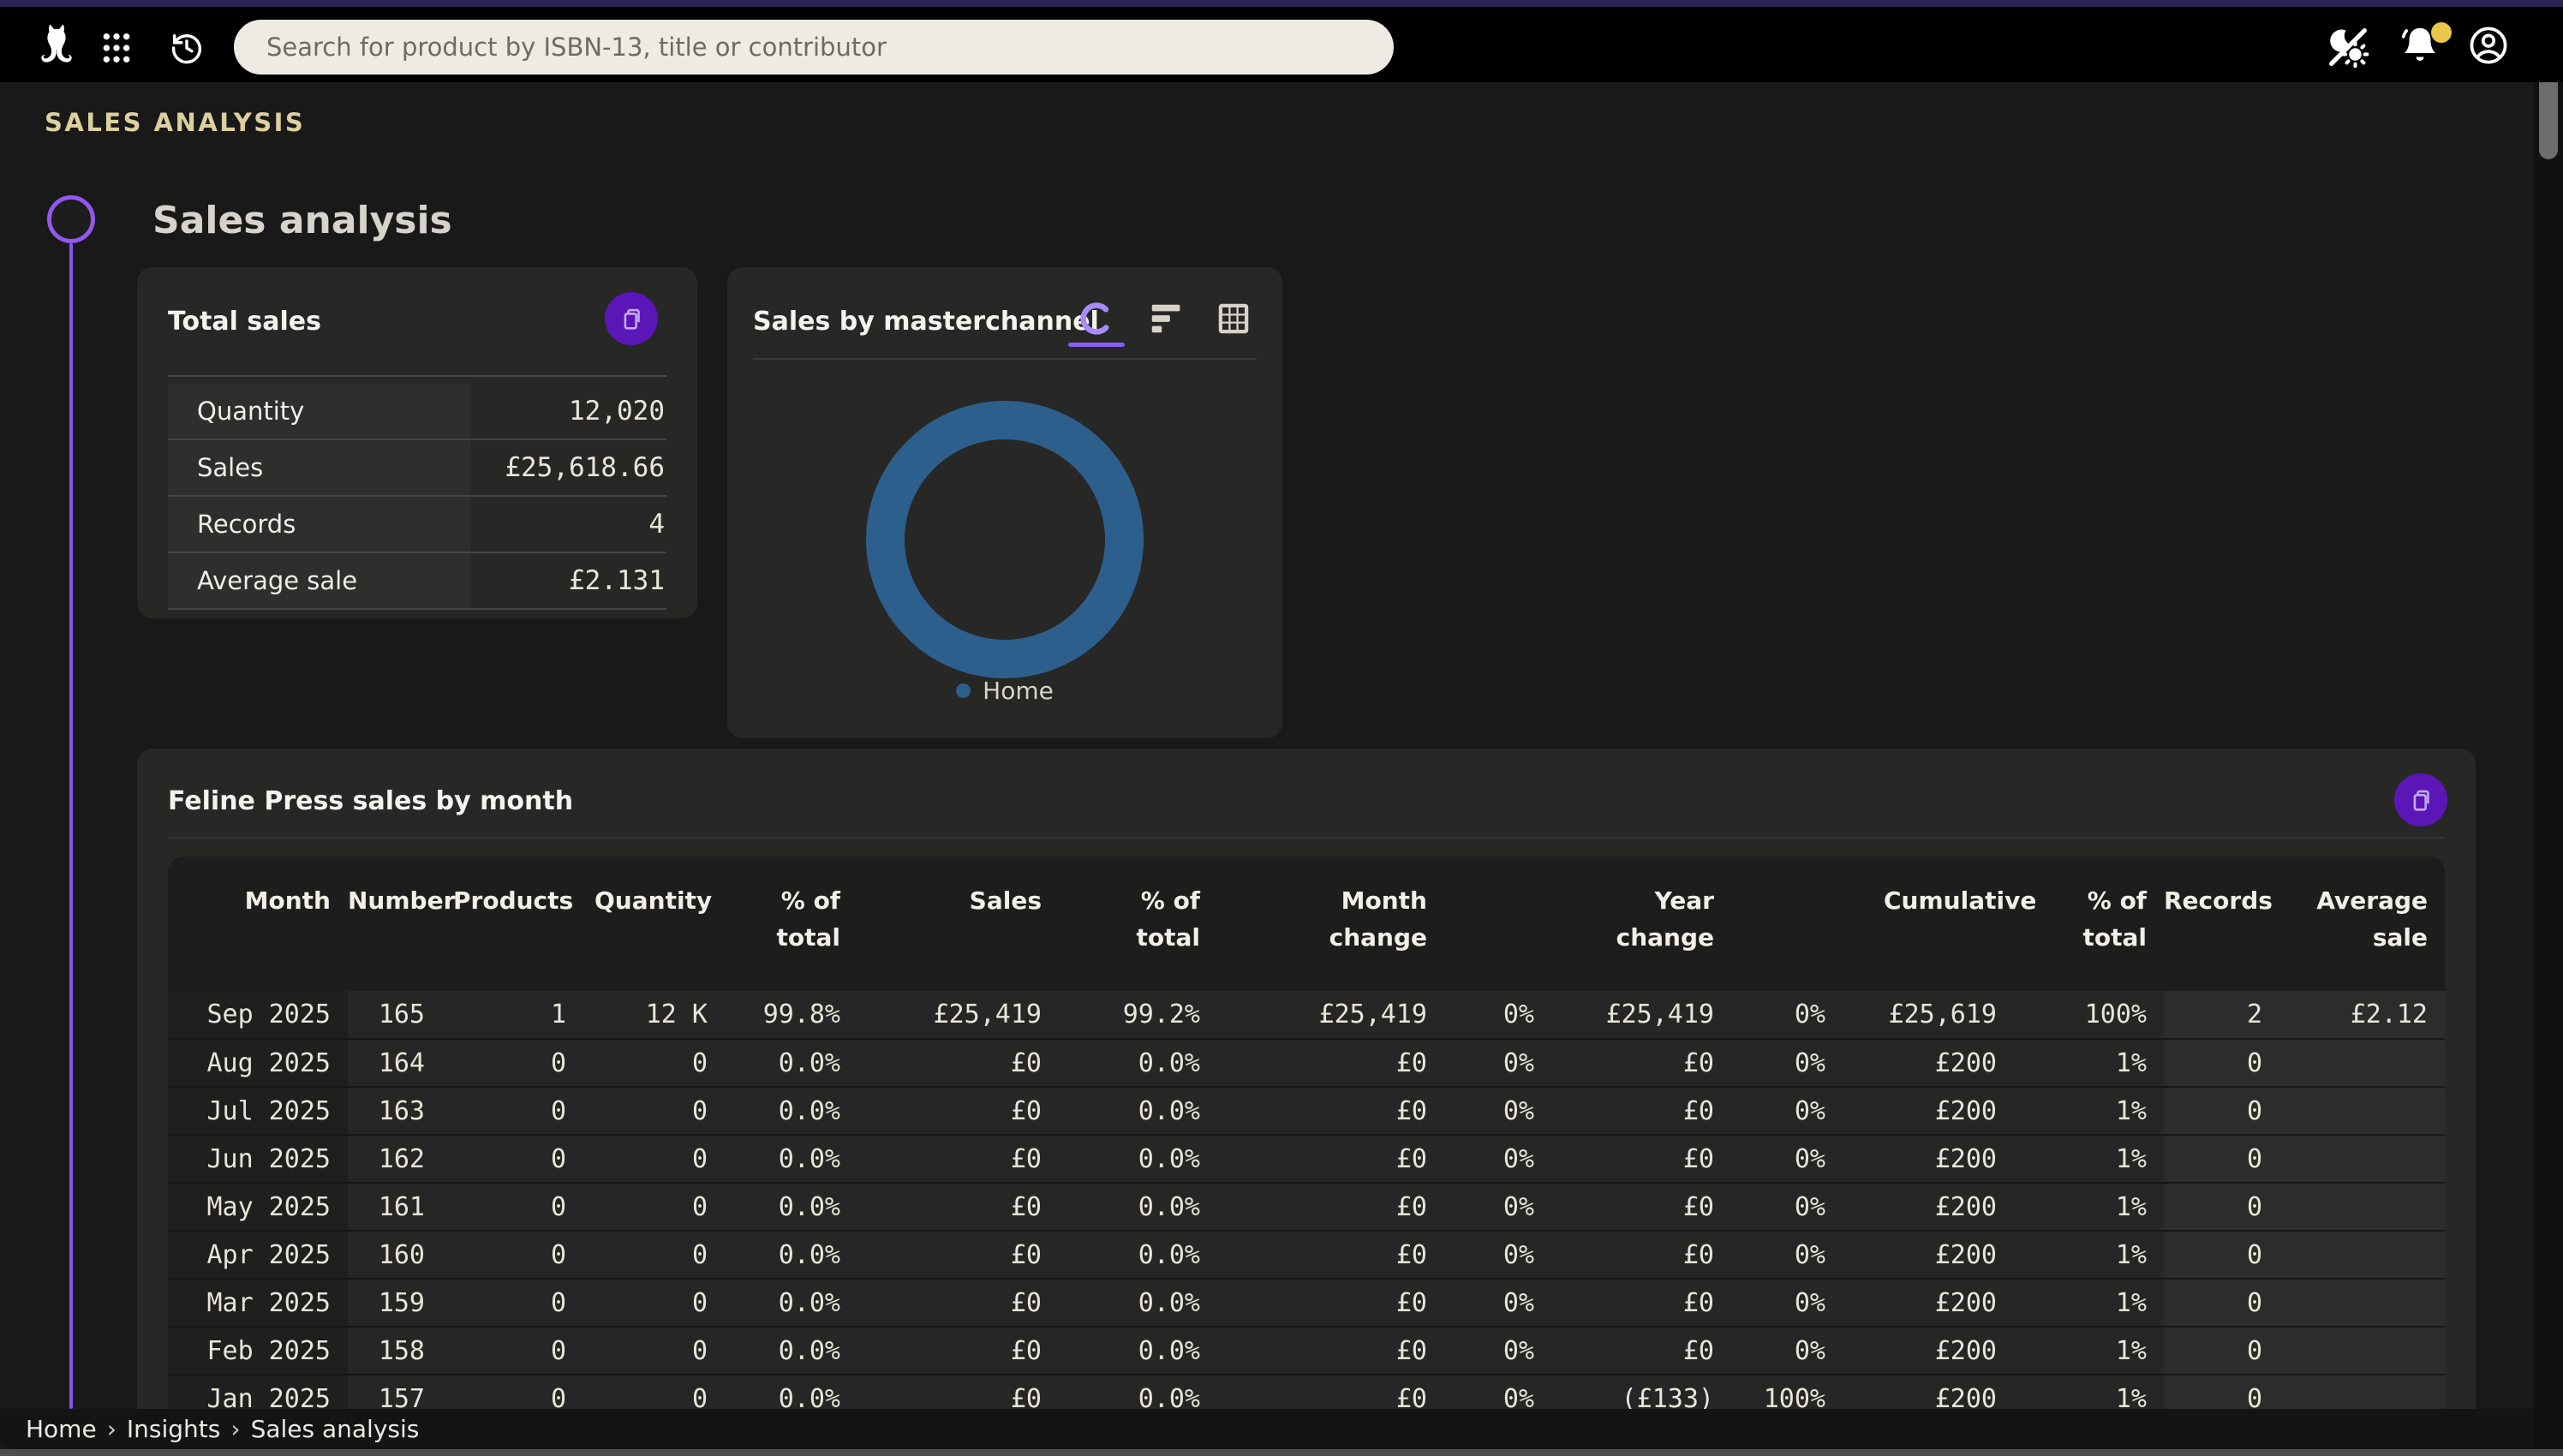  I want to click on vertical-scrollbar, so click(2548, 728).